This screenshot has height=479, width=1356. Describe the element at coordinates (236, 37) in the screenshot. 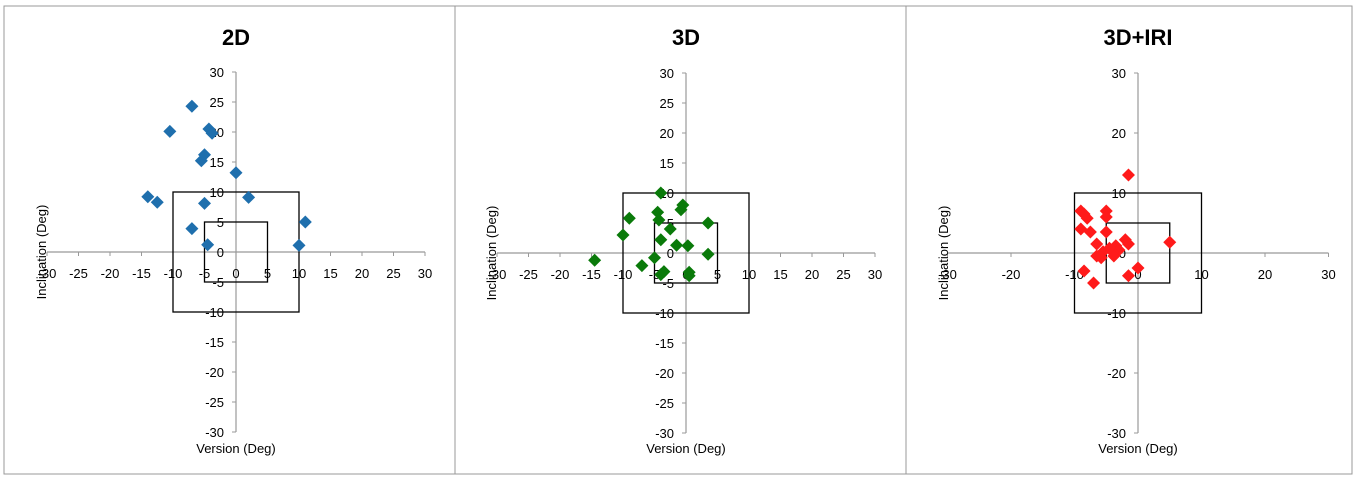

I see `chart-title: 2D` at that location.